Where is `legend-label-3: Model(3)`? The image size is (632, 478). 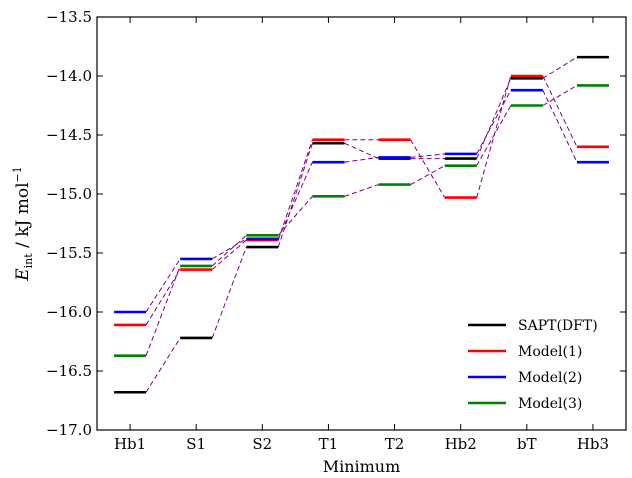 legend-label-3: Model(3) is located at coordinates (550, 404).